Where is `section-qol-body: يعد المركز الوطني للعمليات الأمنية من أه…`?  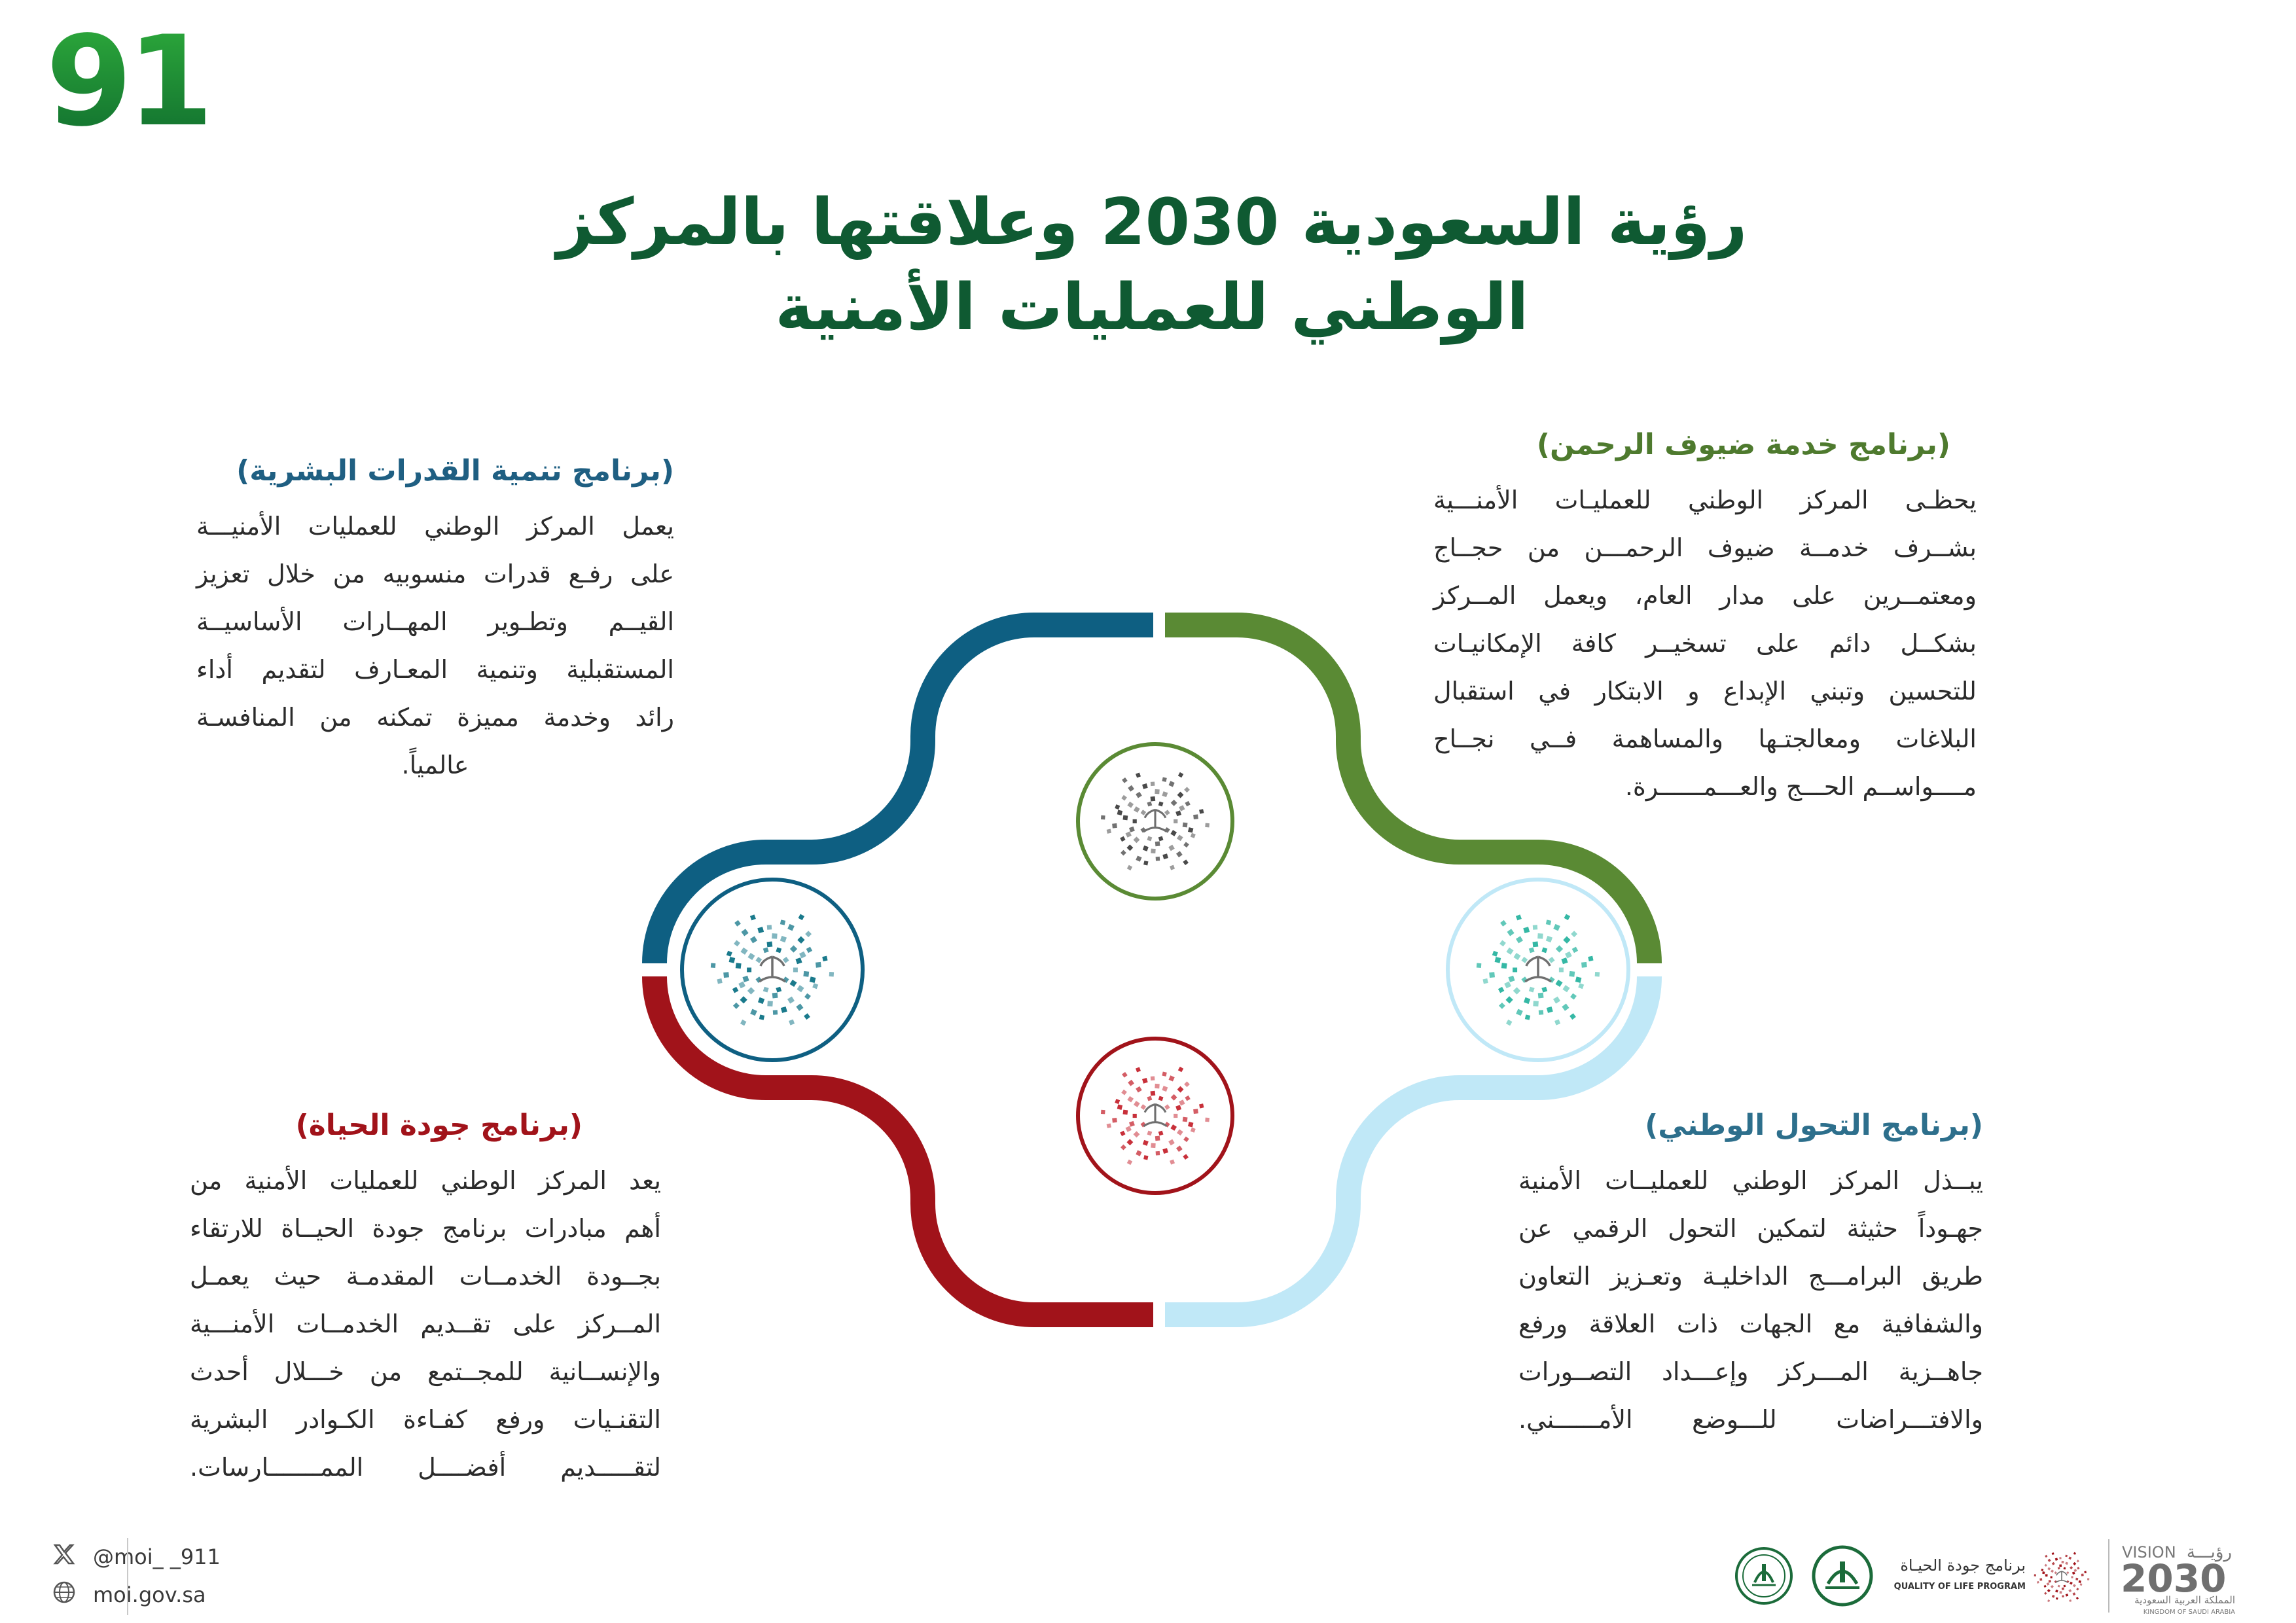
section-qol-body: يعد المركز الوطني للعمليات الأمنية من أه… is located at coordinates (426, 1324).